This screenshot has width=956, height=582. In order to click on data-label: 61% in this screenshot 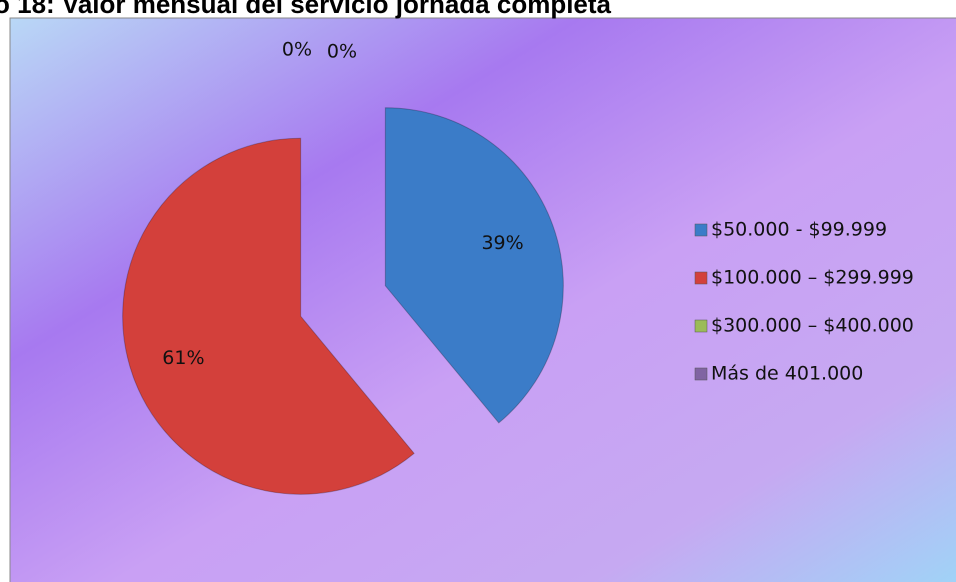, I will do `click(183, 358)`.